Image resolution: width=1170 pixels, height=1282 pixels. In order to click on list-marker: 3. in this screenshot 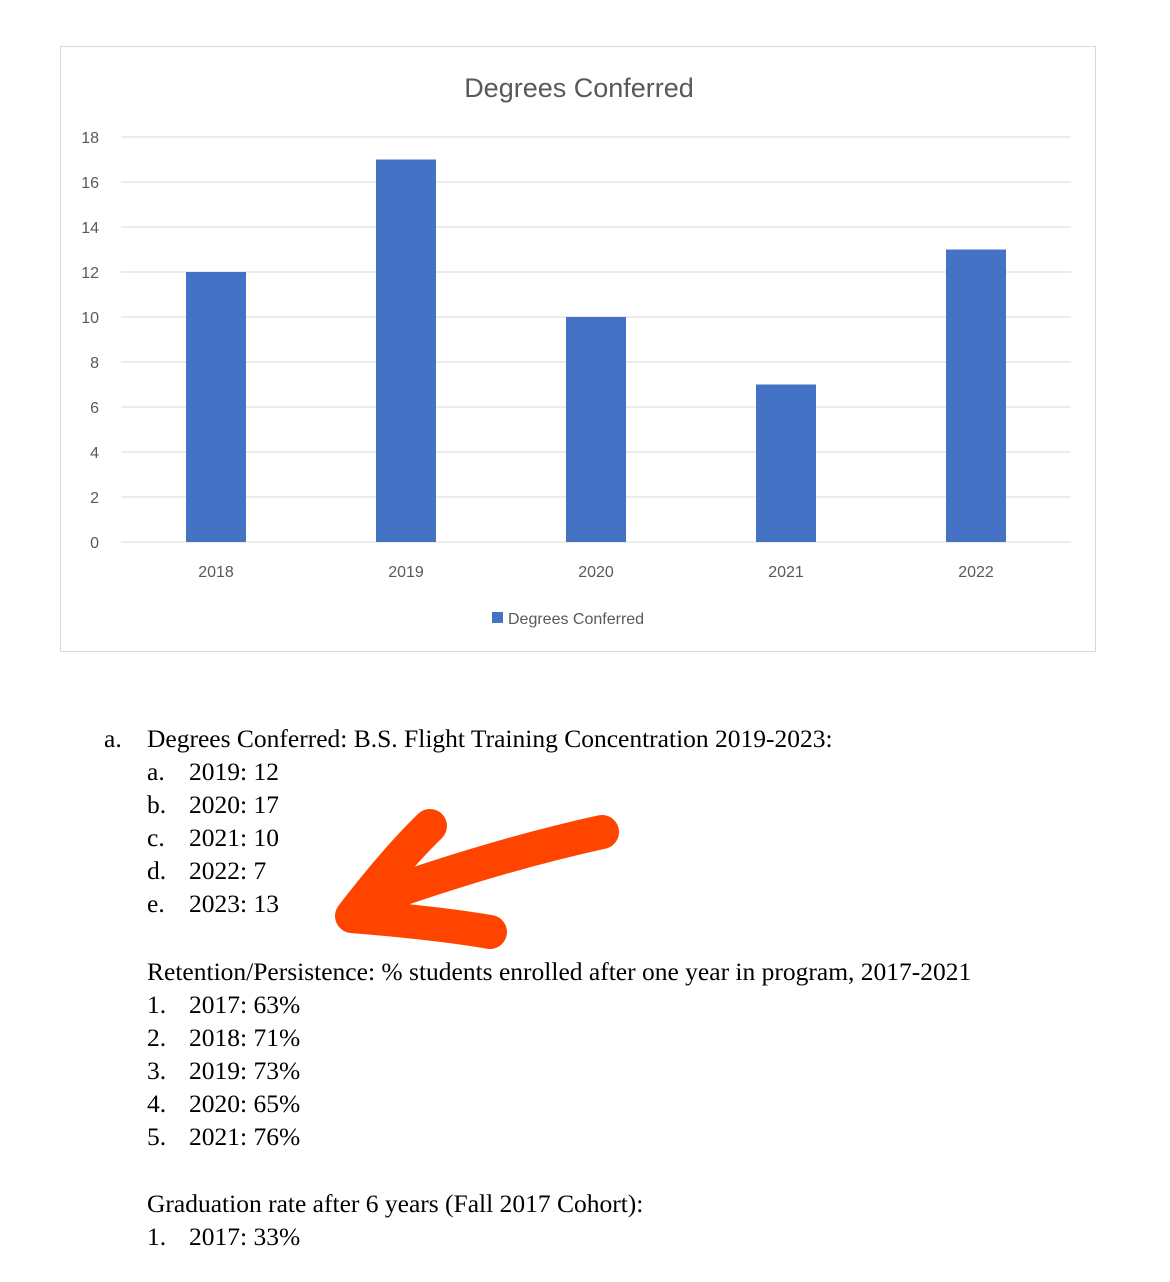, I will do `click(157, 1070)`.